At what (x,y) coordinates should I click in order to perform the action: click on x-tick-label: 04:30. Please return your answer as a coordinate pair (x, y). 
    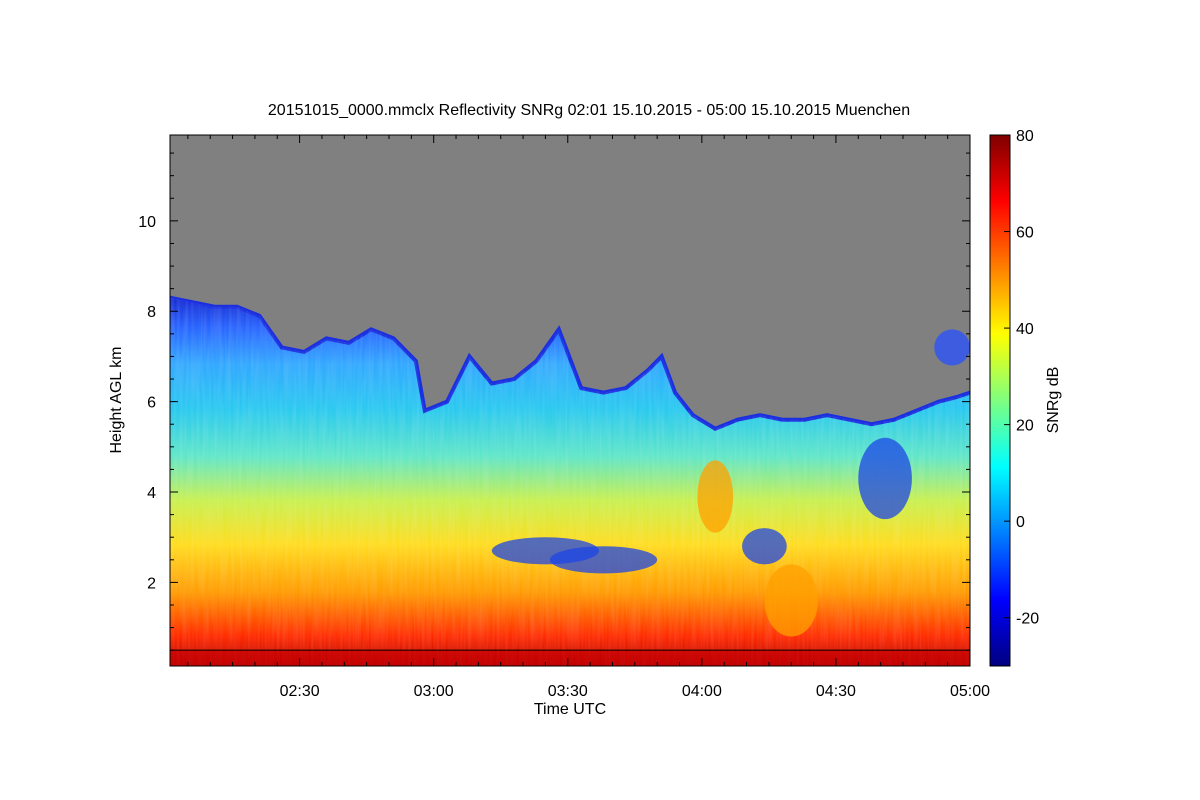
    Looking at the image, I should click on (836, 691).